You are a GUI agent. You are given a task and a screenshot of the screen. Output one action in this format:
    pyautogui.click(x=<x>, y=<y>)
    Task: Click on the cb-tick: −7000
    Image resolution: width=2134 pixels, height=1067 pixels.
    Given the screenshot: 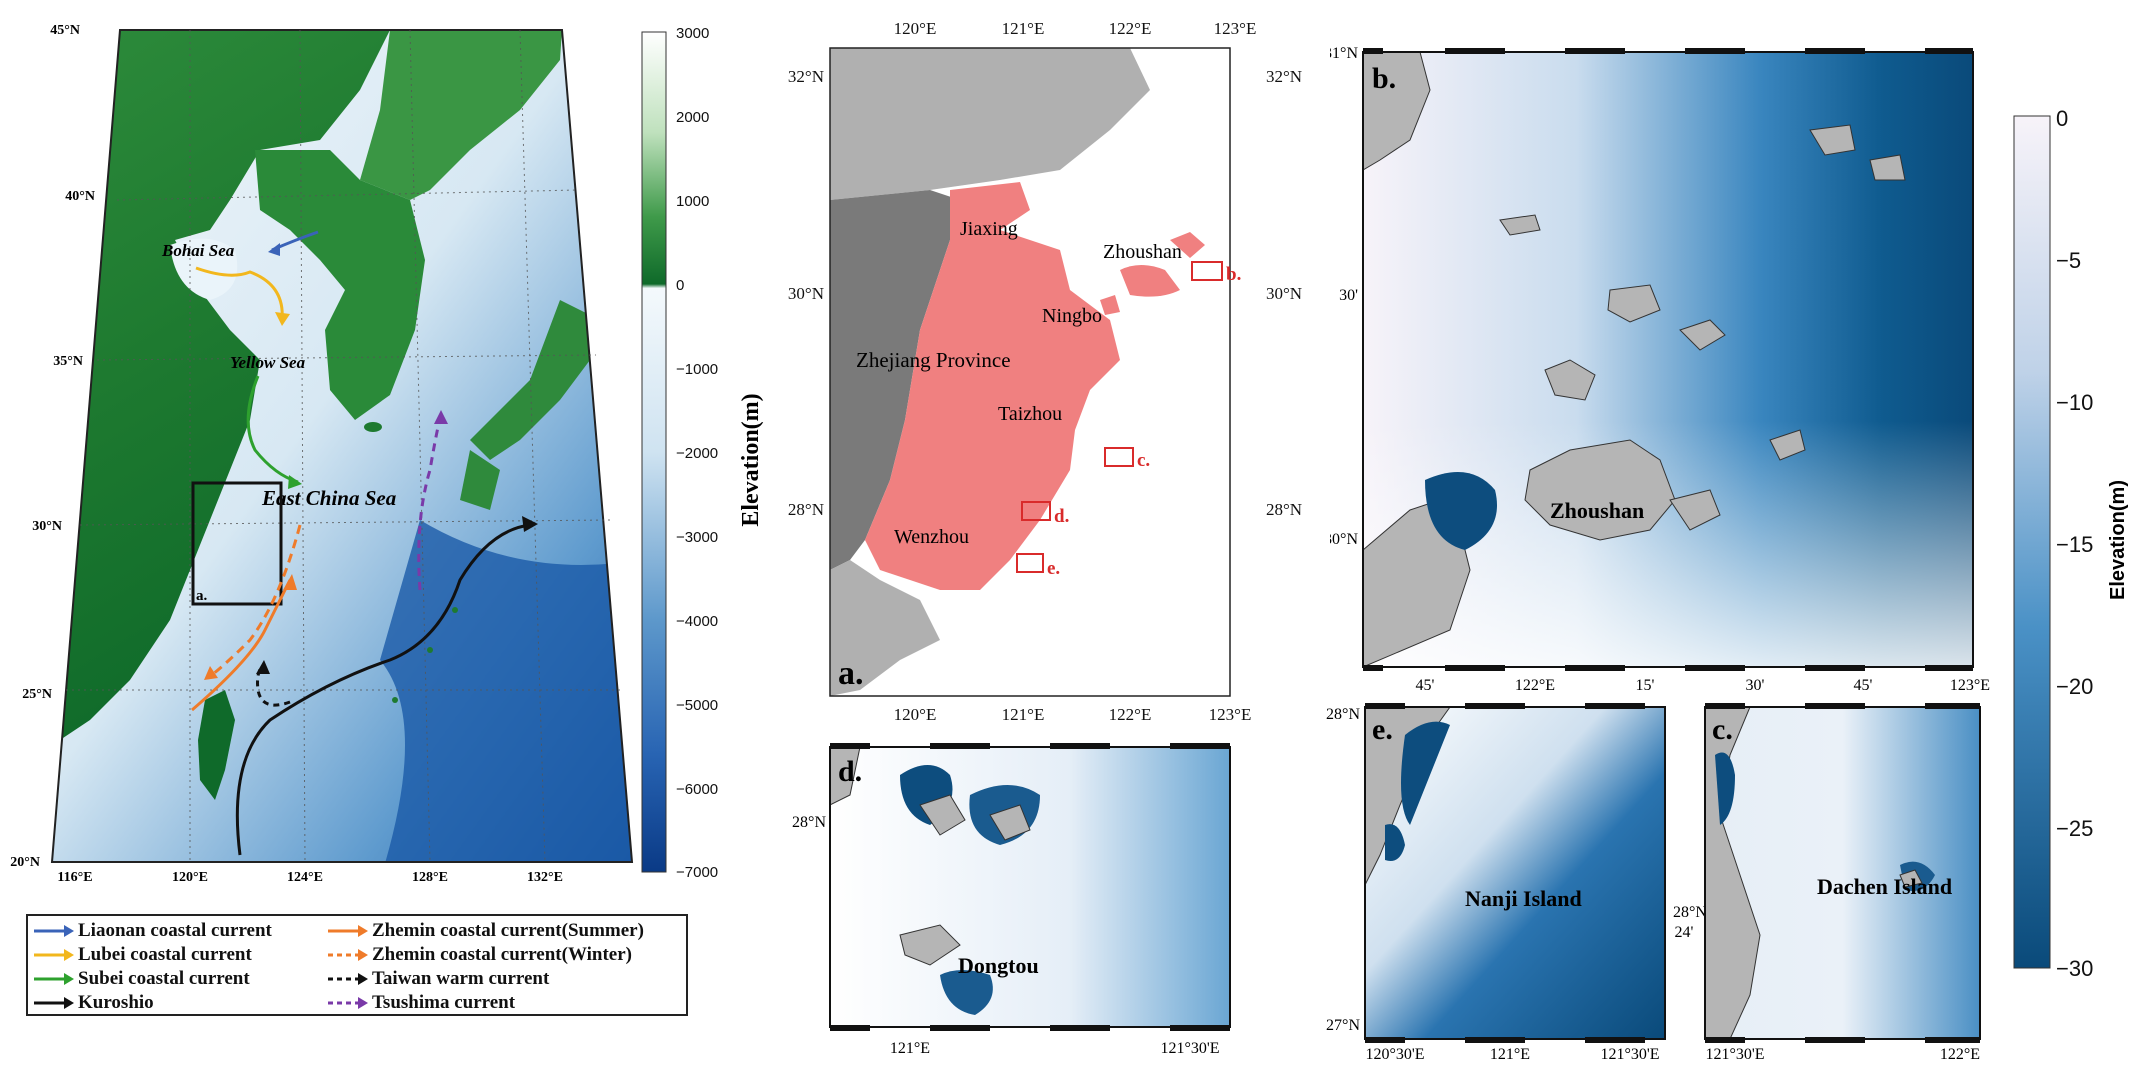 What is the action you would take?
    pyautogui.click(x=697, y=872)
    